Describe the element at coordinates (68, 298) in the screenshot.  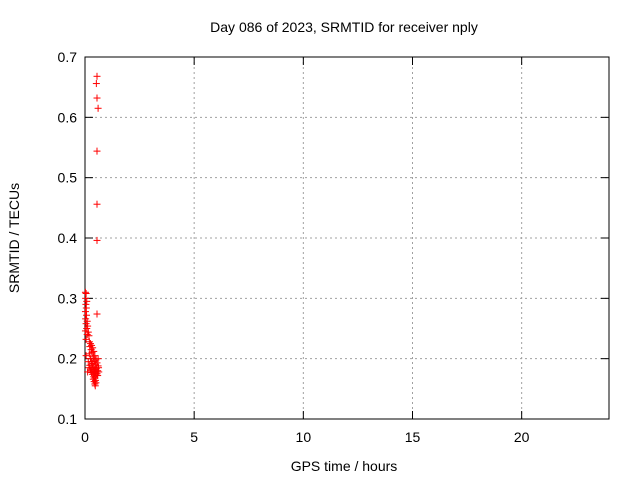
I see `y-tick-label: 0.3` at that location.